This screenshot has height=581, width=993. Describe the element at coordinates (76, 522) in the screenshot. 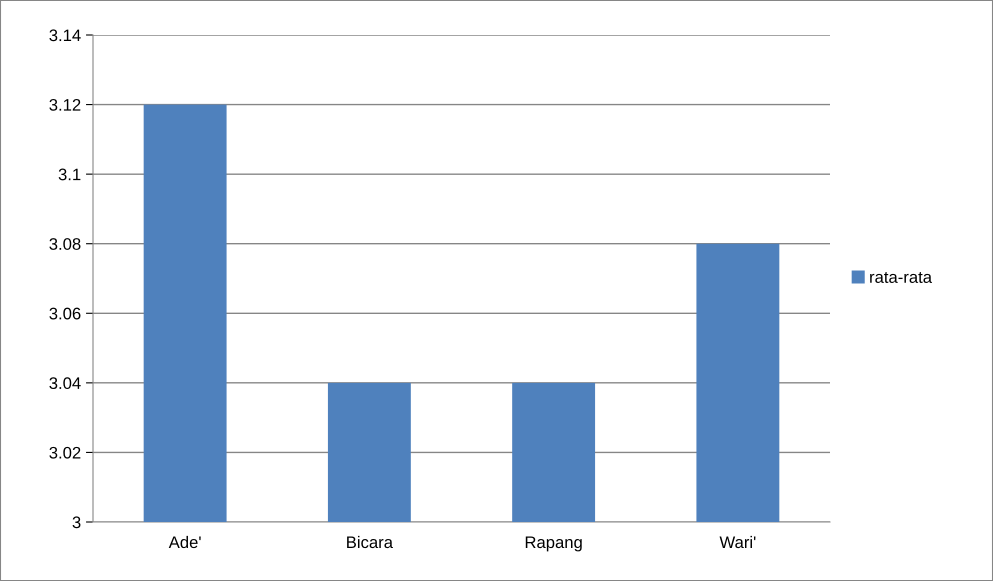

I see `y-tick-label: 3` at that location.